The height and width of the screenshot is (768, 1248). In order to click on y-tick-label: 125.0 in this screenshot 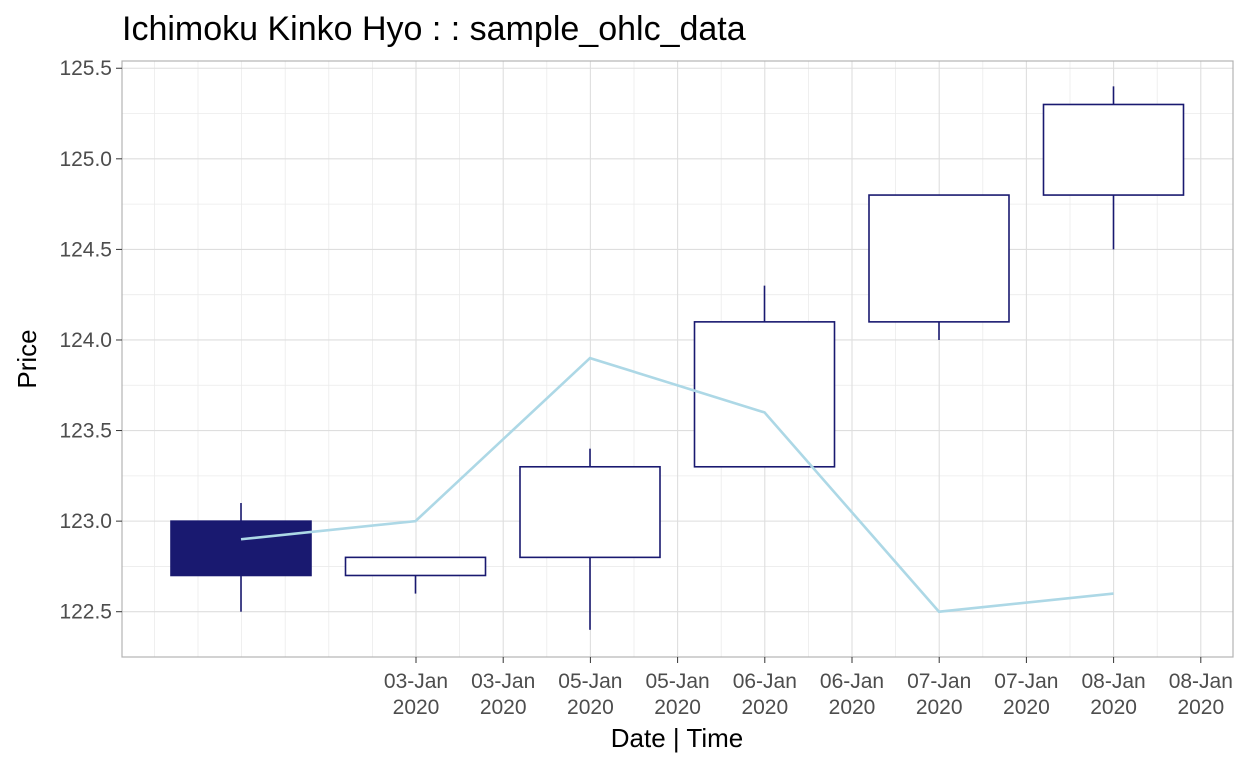, I will do `click(85, 159)`.